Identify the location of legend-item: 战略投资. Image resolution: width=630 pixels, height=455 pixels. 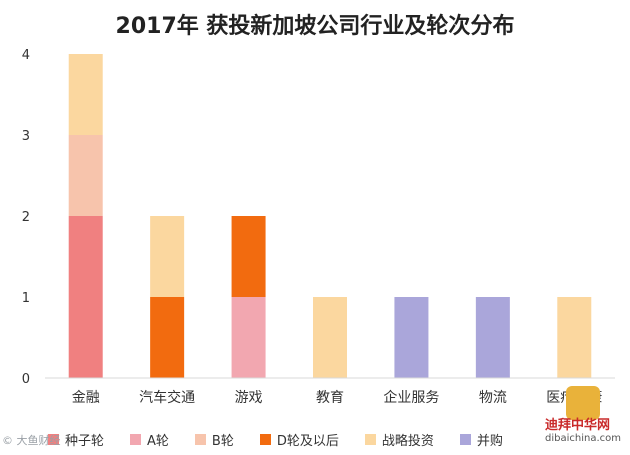
(399, 439).